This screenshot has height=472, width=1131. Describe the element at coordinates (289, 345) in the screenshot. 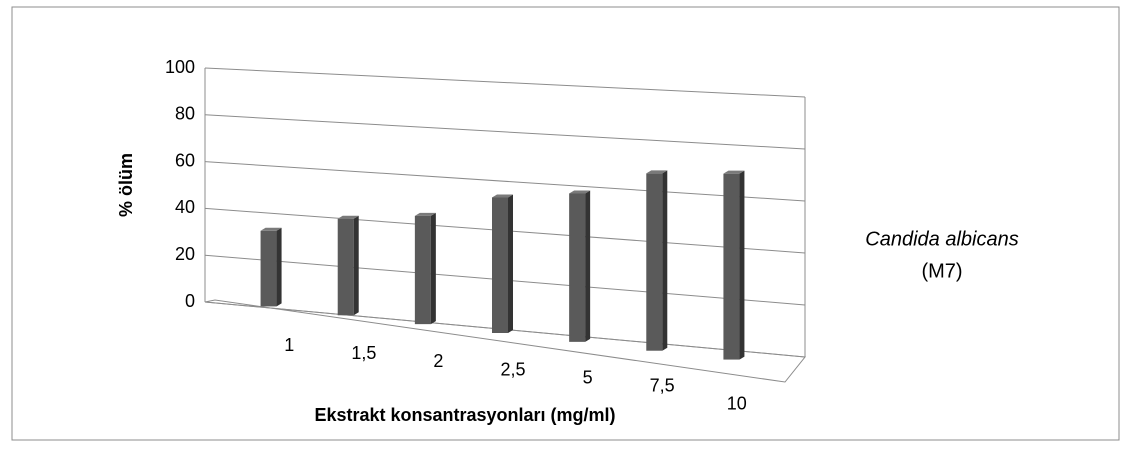

I see `x-tick-label: 1` at that location.